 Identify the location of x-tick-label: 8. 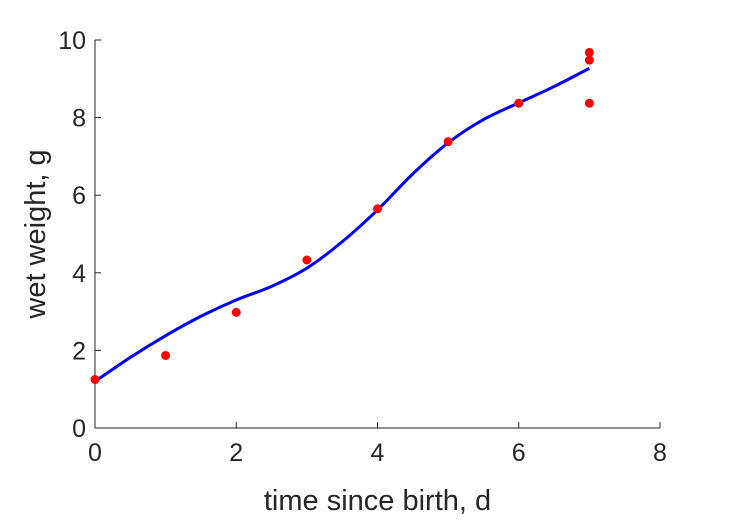
(660, 453).